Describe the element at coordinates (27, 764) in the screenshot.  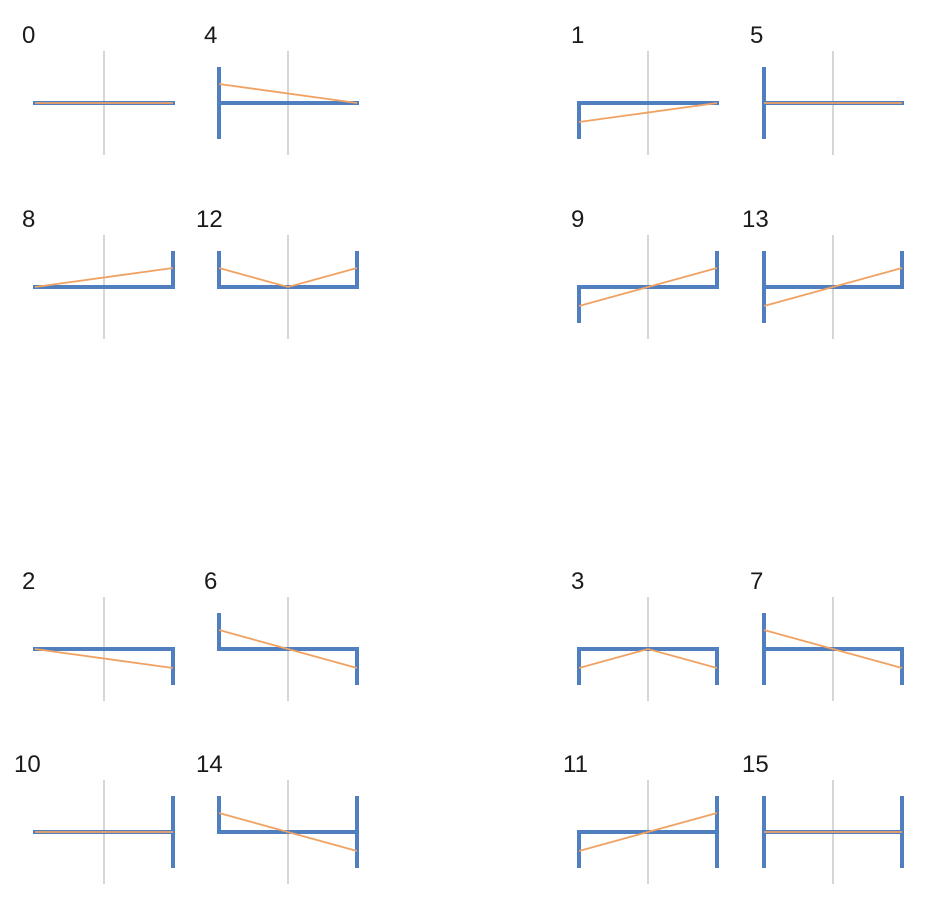
I see `panel-label: 10` at that location.